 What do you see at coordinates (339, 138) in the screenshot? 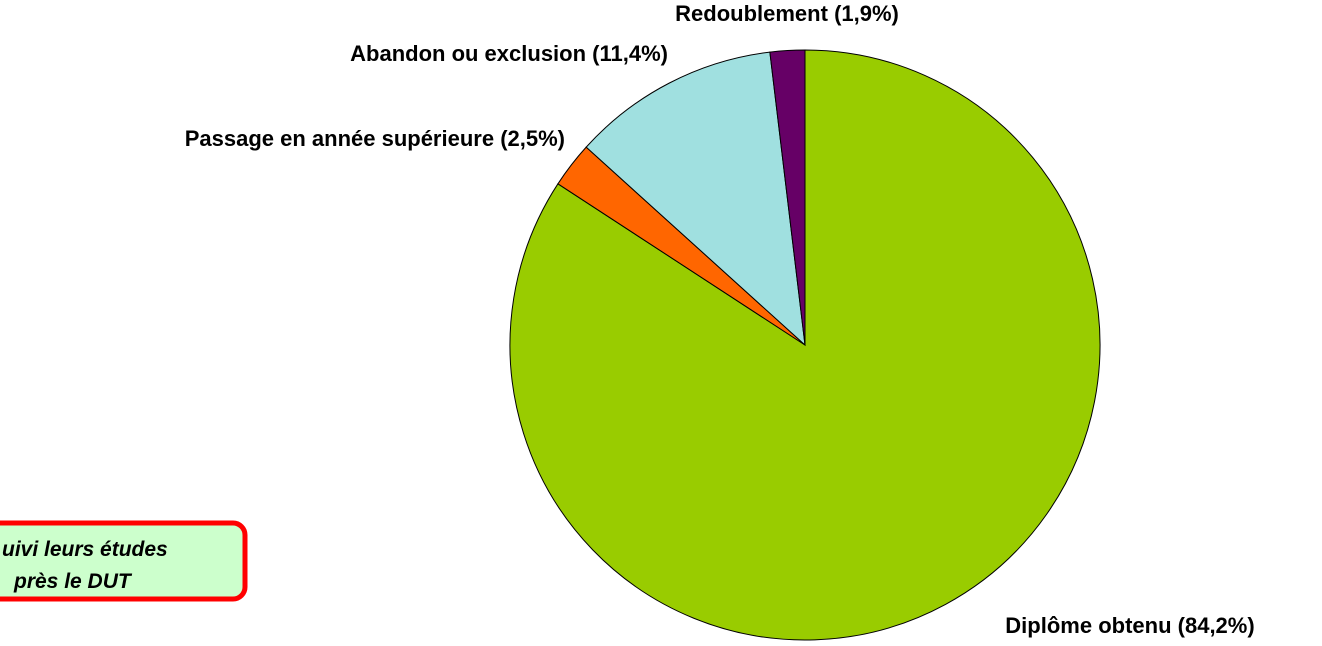
I see `category-label: Passage en année supérieure` at bounding box center [339, 138].